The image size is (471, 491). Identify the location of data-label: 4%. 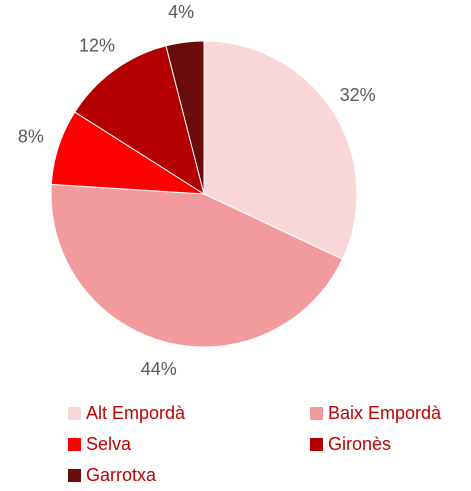
(181, 12).